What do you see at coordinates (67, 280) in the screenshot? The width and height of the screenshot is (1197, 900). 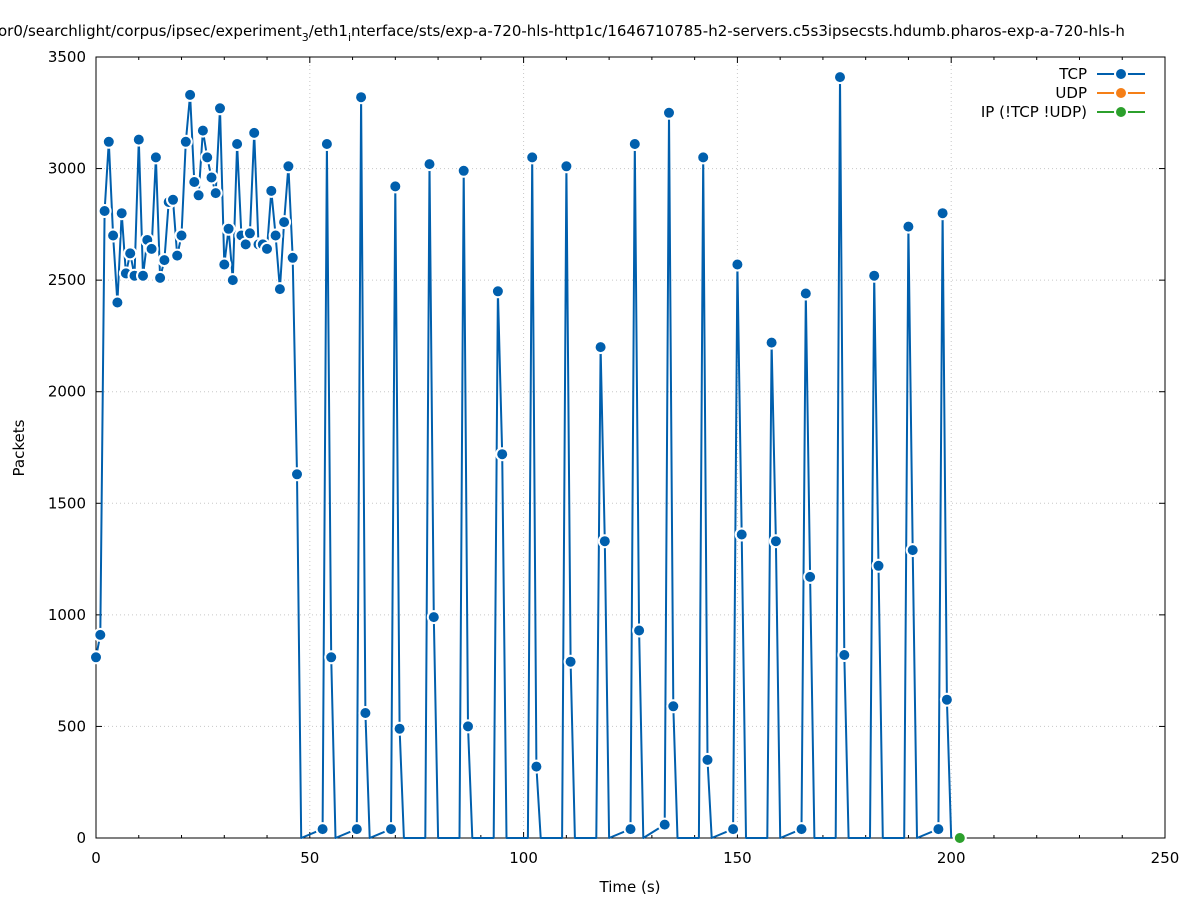 I see `y-tick-label: 2500` at bounding box center [67, 280].